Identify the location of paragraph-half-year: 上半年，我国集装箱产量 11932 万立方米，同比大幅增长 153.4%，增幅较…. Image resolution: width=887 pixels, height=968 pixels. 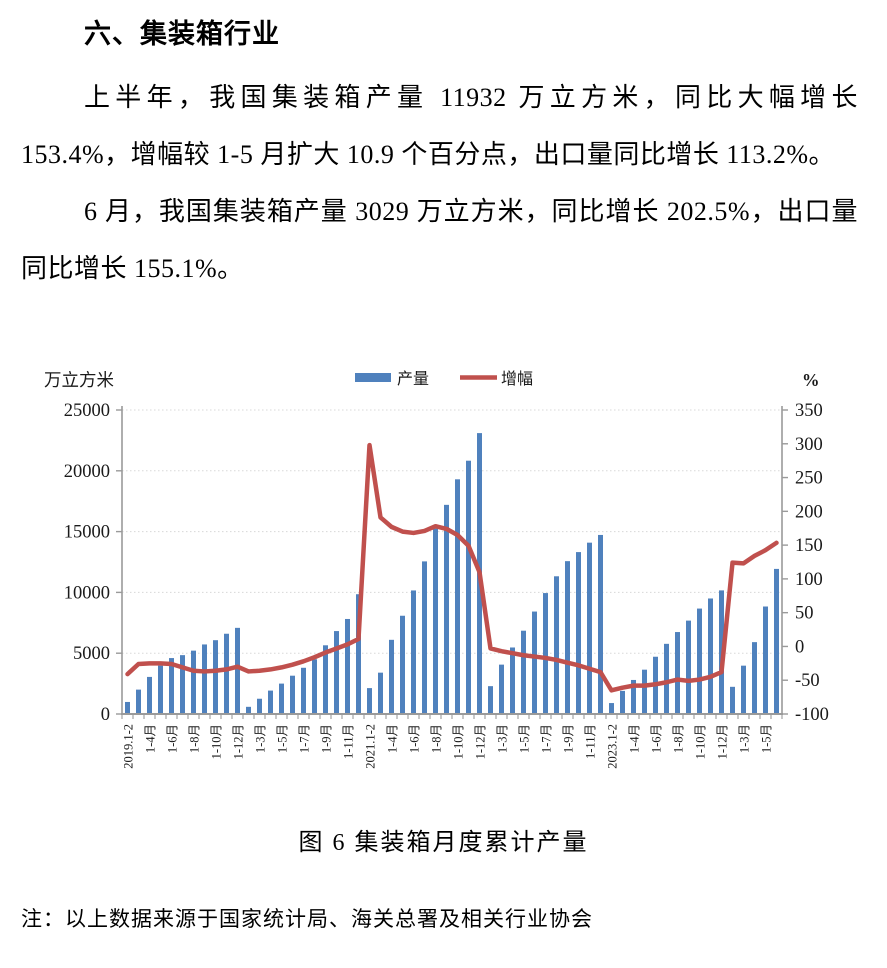
(439, 126).